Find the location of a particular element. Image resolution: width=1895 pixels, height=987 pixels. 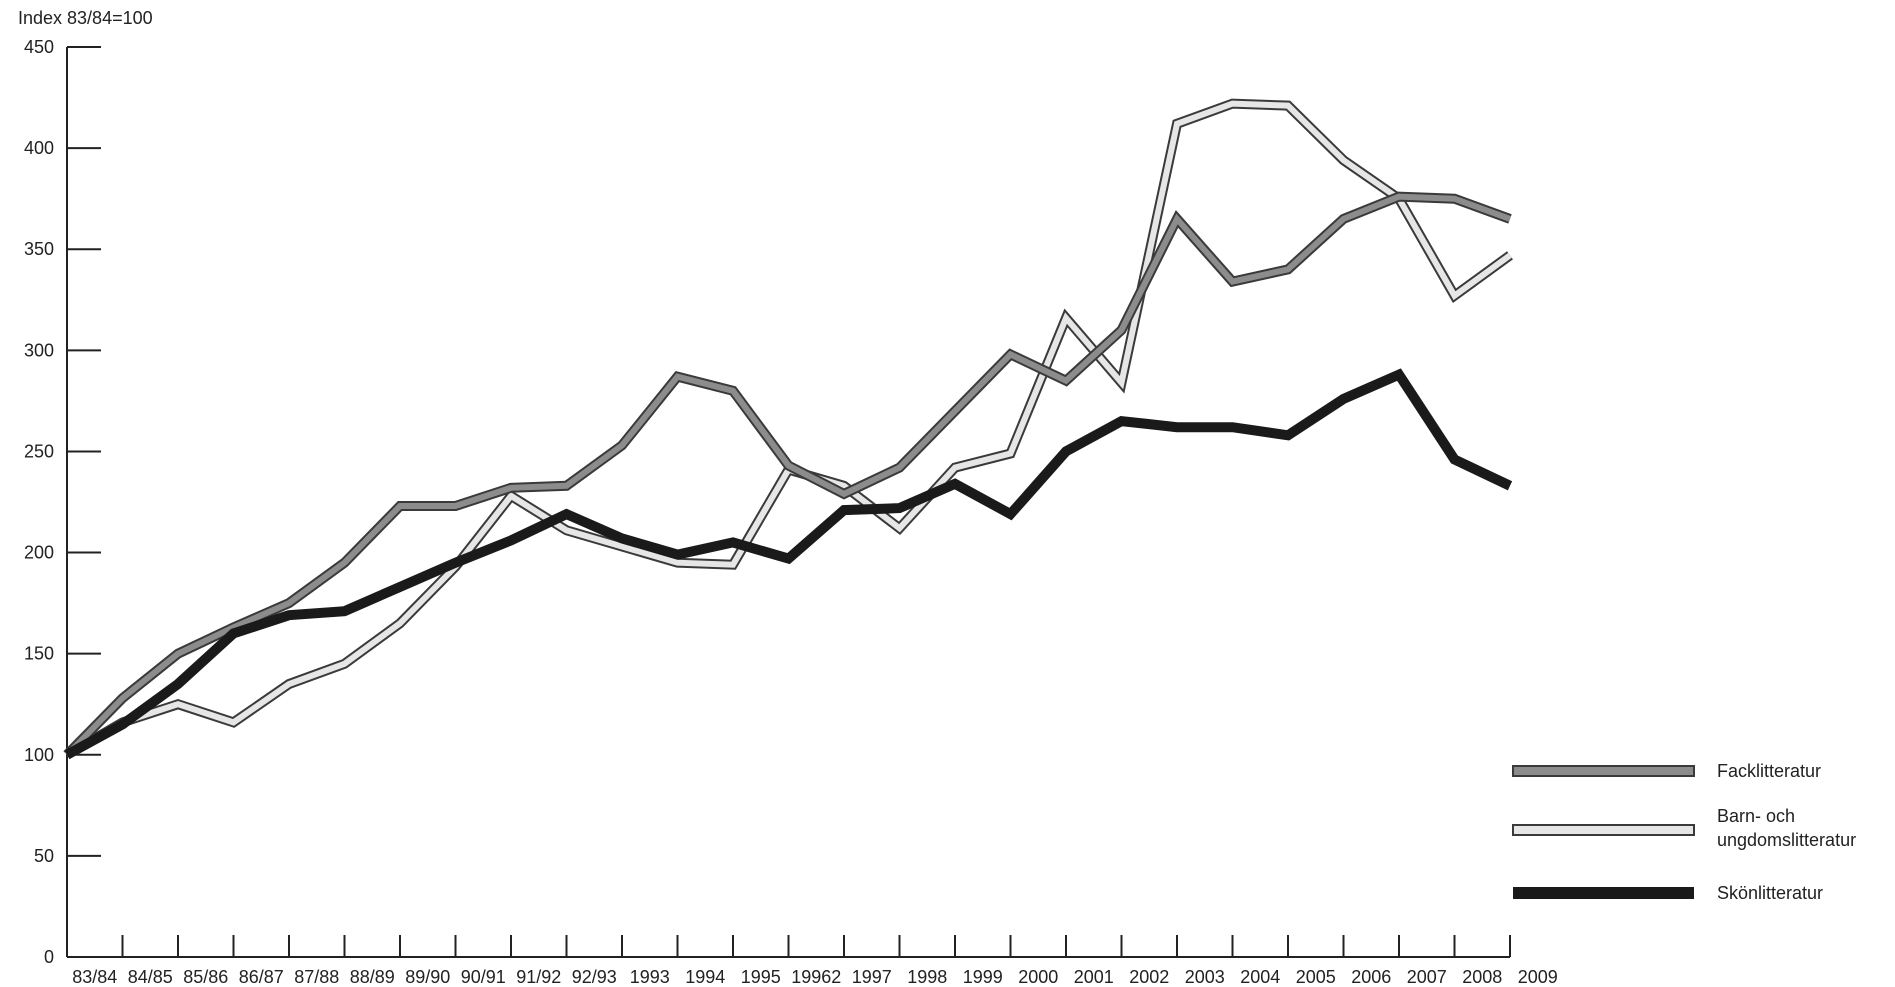

x-tick-label: 89/90 is located at coordinates (427, 977).